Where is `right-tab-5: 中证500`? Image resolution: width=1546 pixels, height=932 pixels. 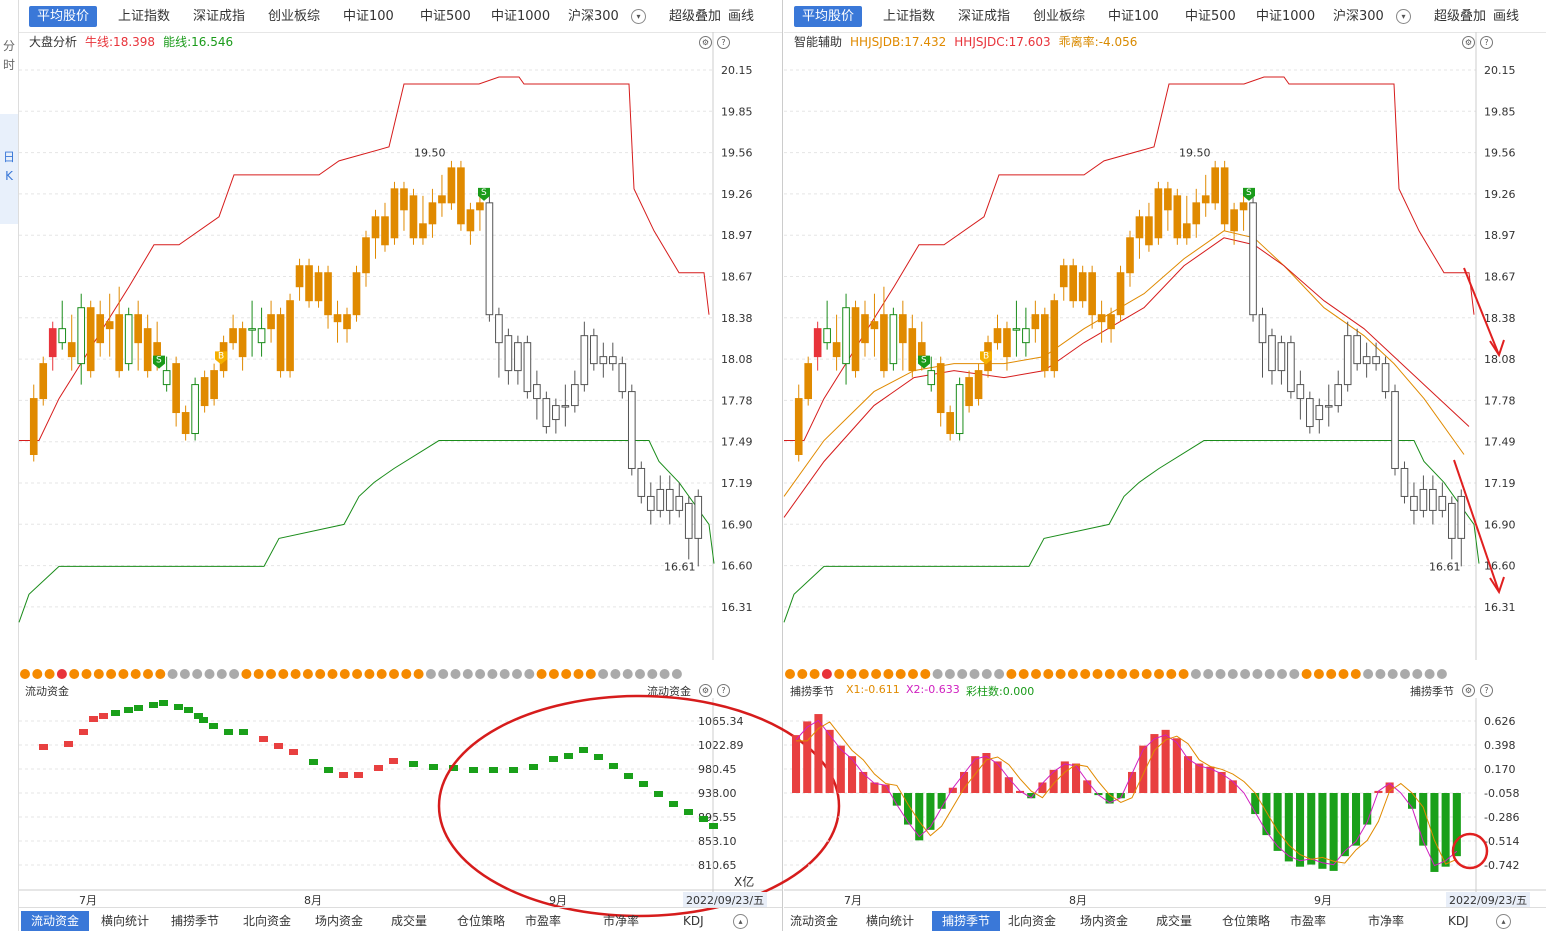 right-tab-5: 中证500 is located at coordinates (1210, 16).